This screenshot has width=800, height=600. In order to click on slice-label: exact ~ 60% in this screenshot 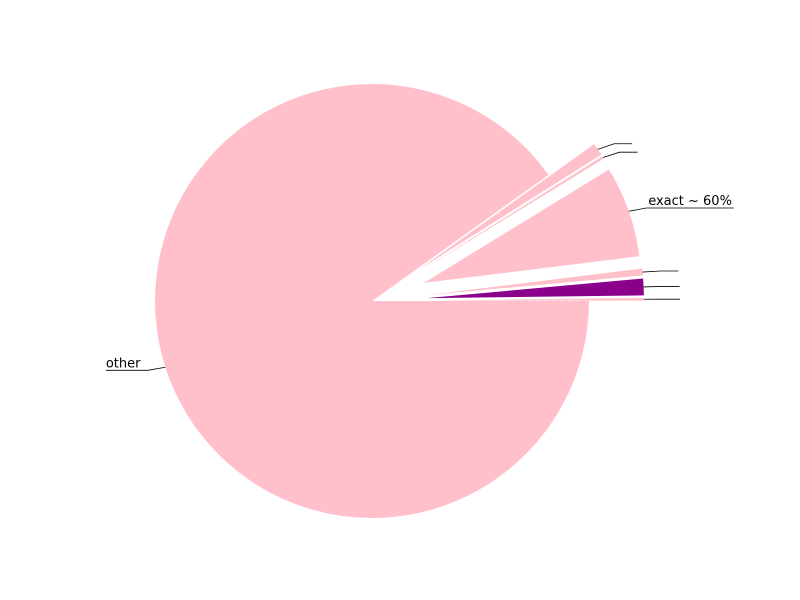, I will do `click(690, 201)`.